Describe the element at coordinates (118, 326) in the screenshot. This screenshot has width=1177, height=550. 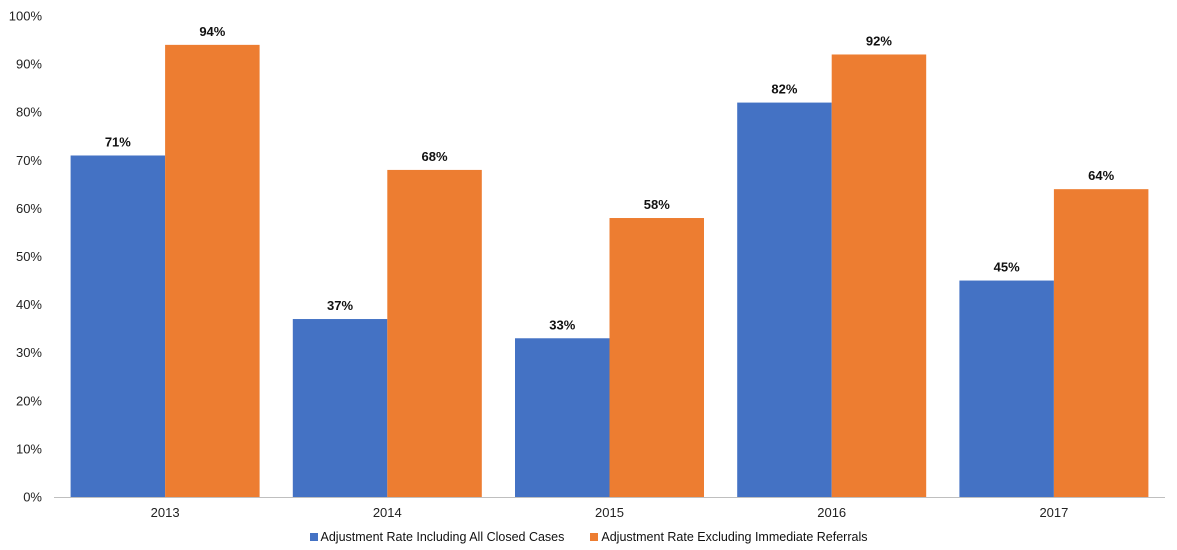
I see `bar-series-1-2013` at that location.